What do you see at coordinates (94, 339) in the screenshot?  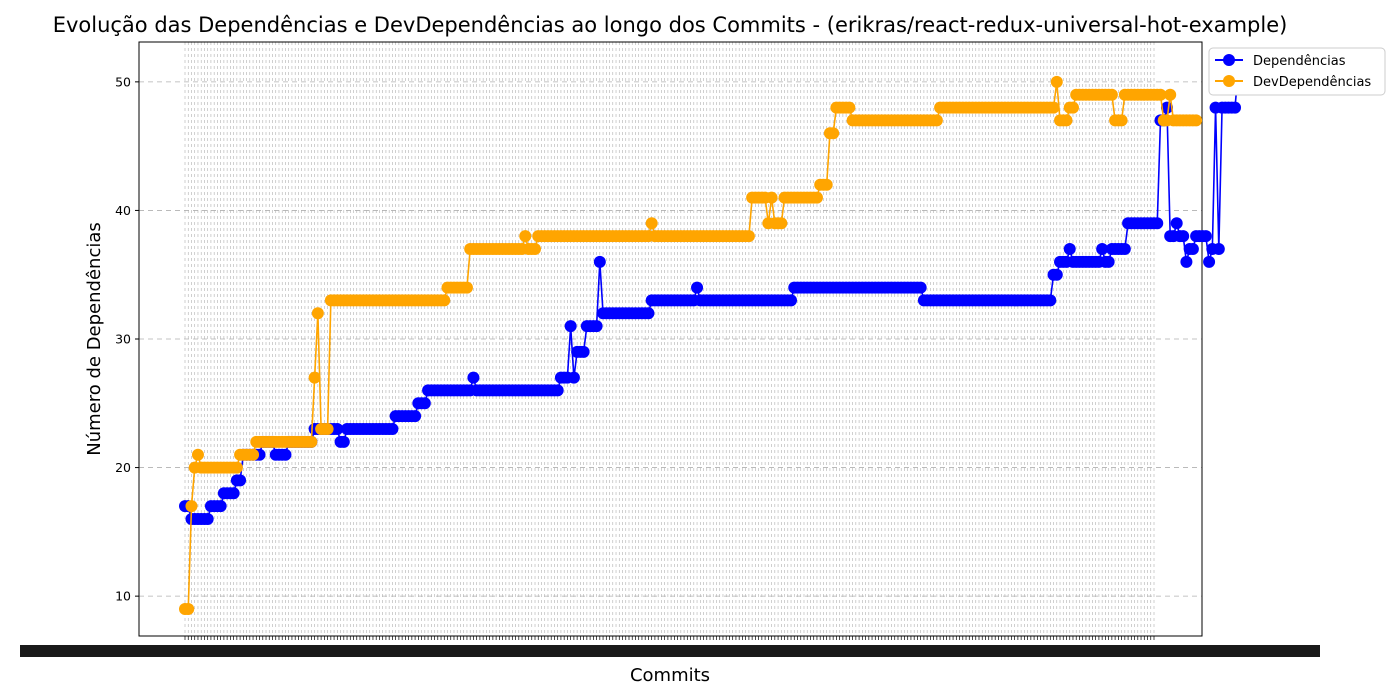 I see `y-axis-label: Número de Dependências` at bounding box center [94, 339].